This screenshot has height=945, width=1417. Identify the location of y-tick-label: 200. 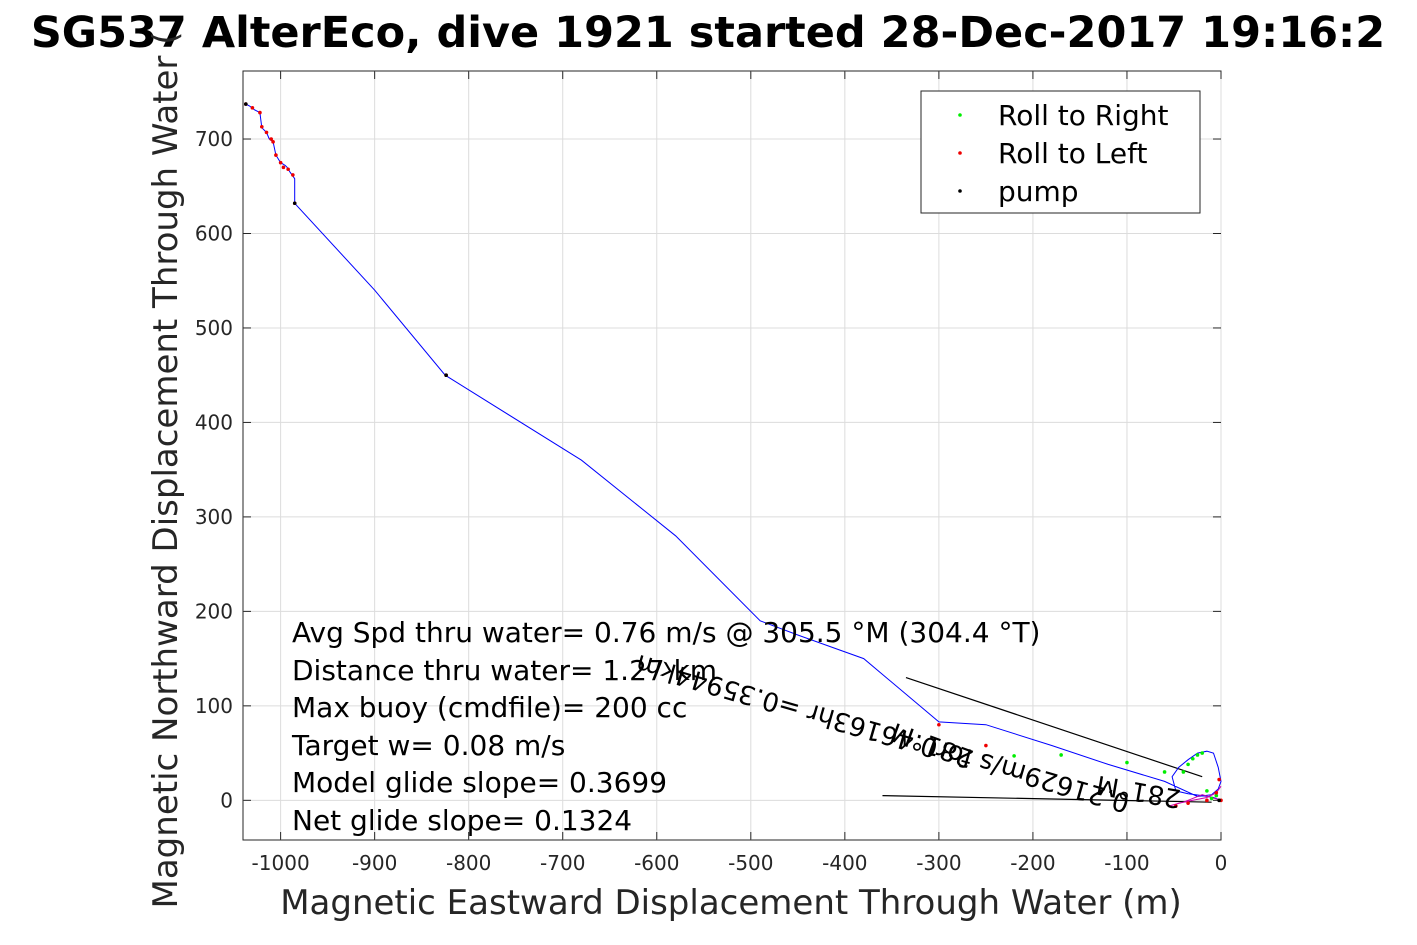
(214, 611).